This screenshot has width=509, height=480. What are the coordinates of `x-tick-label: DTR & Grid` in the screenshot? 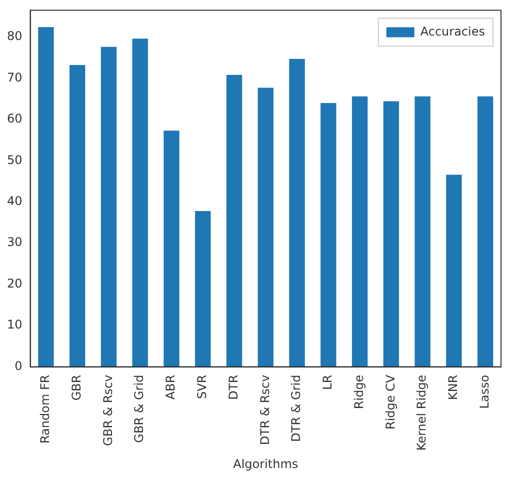 It's located at (296, 408).